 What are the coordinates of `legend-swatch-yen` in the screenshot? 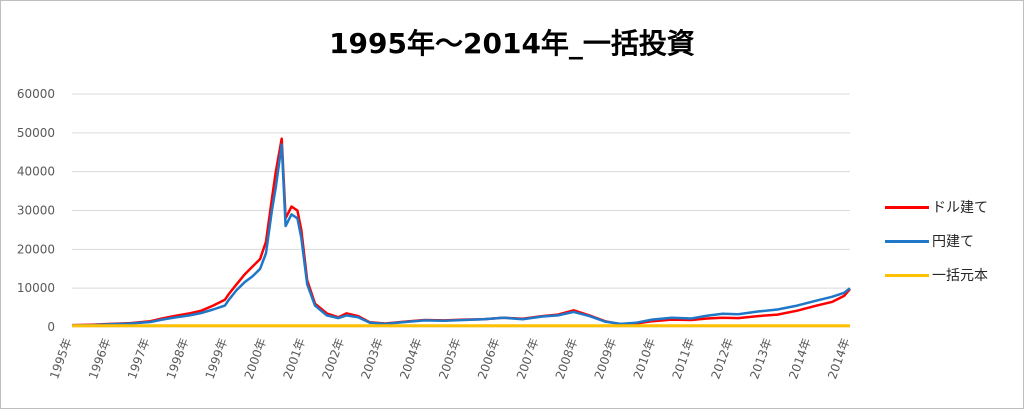 It's located at (907, 241).